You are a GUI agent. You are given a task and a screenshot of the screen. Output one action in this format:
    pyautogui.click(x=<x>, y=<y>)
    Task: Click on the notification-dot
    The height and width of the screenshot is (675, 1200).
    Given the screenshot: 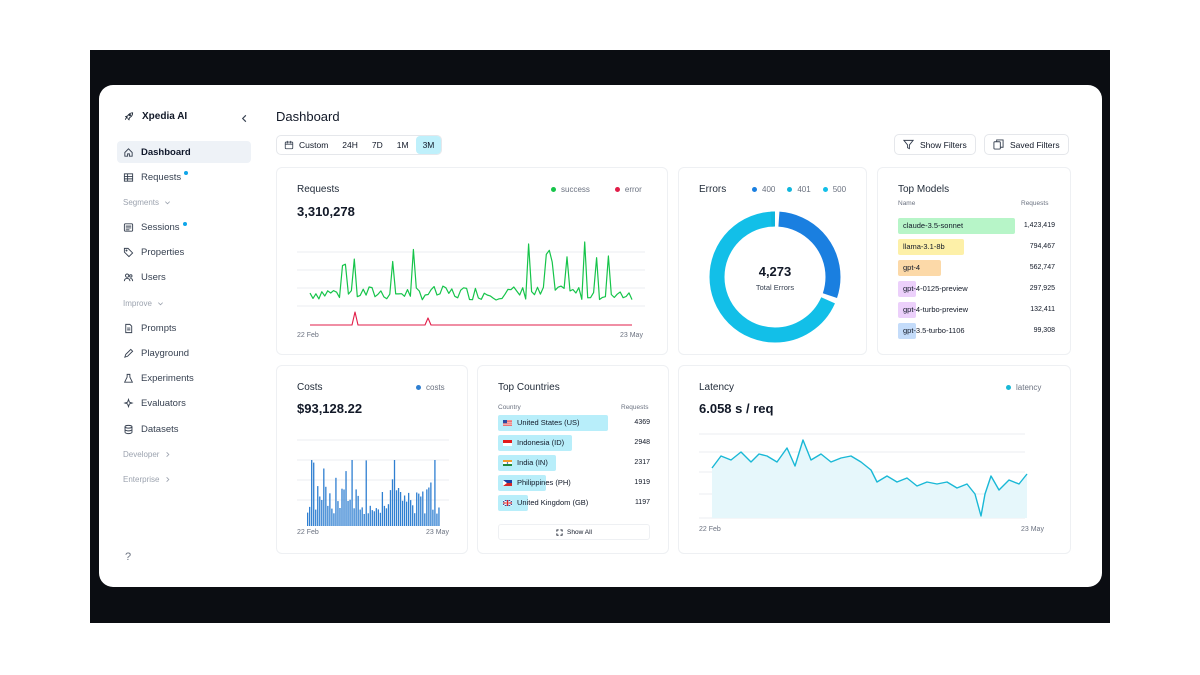 What is the action you would take?
    pyautogui.click(x=186, y=173)
    